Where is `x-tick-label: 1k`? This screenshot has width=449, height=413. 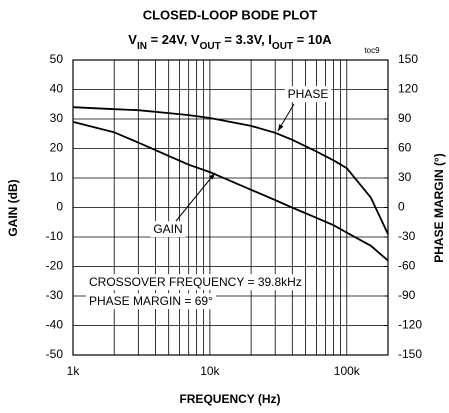
x-tick-label: 1k is located at coordinates (74, 371).